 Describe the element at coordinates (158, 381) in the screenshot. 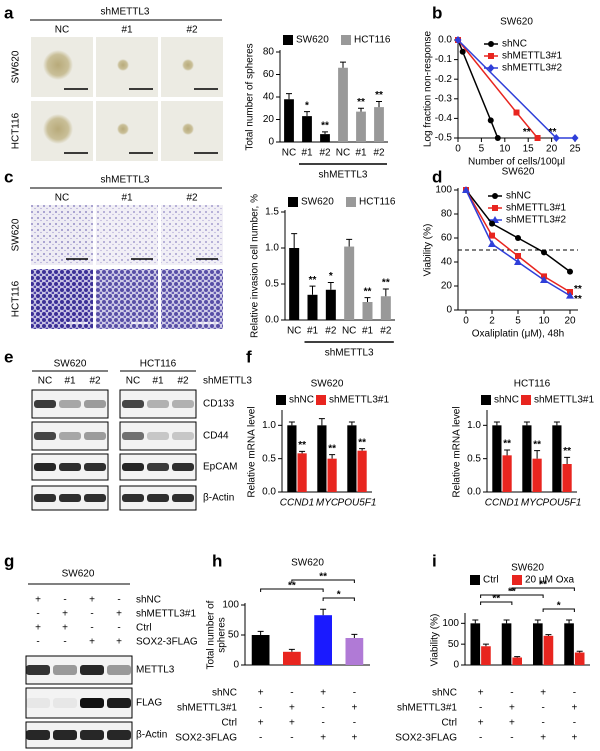

I see `lane-label: #1` at that location.